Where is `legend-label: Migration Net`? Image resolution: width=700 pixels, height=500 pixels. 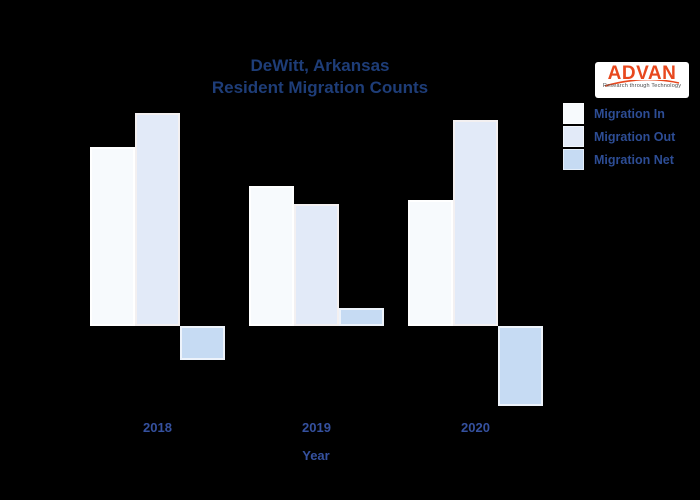
legend-label: Migration Net is located at coordinates (634, 159).